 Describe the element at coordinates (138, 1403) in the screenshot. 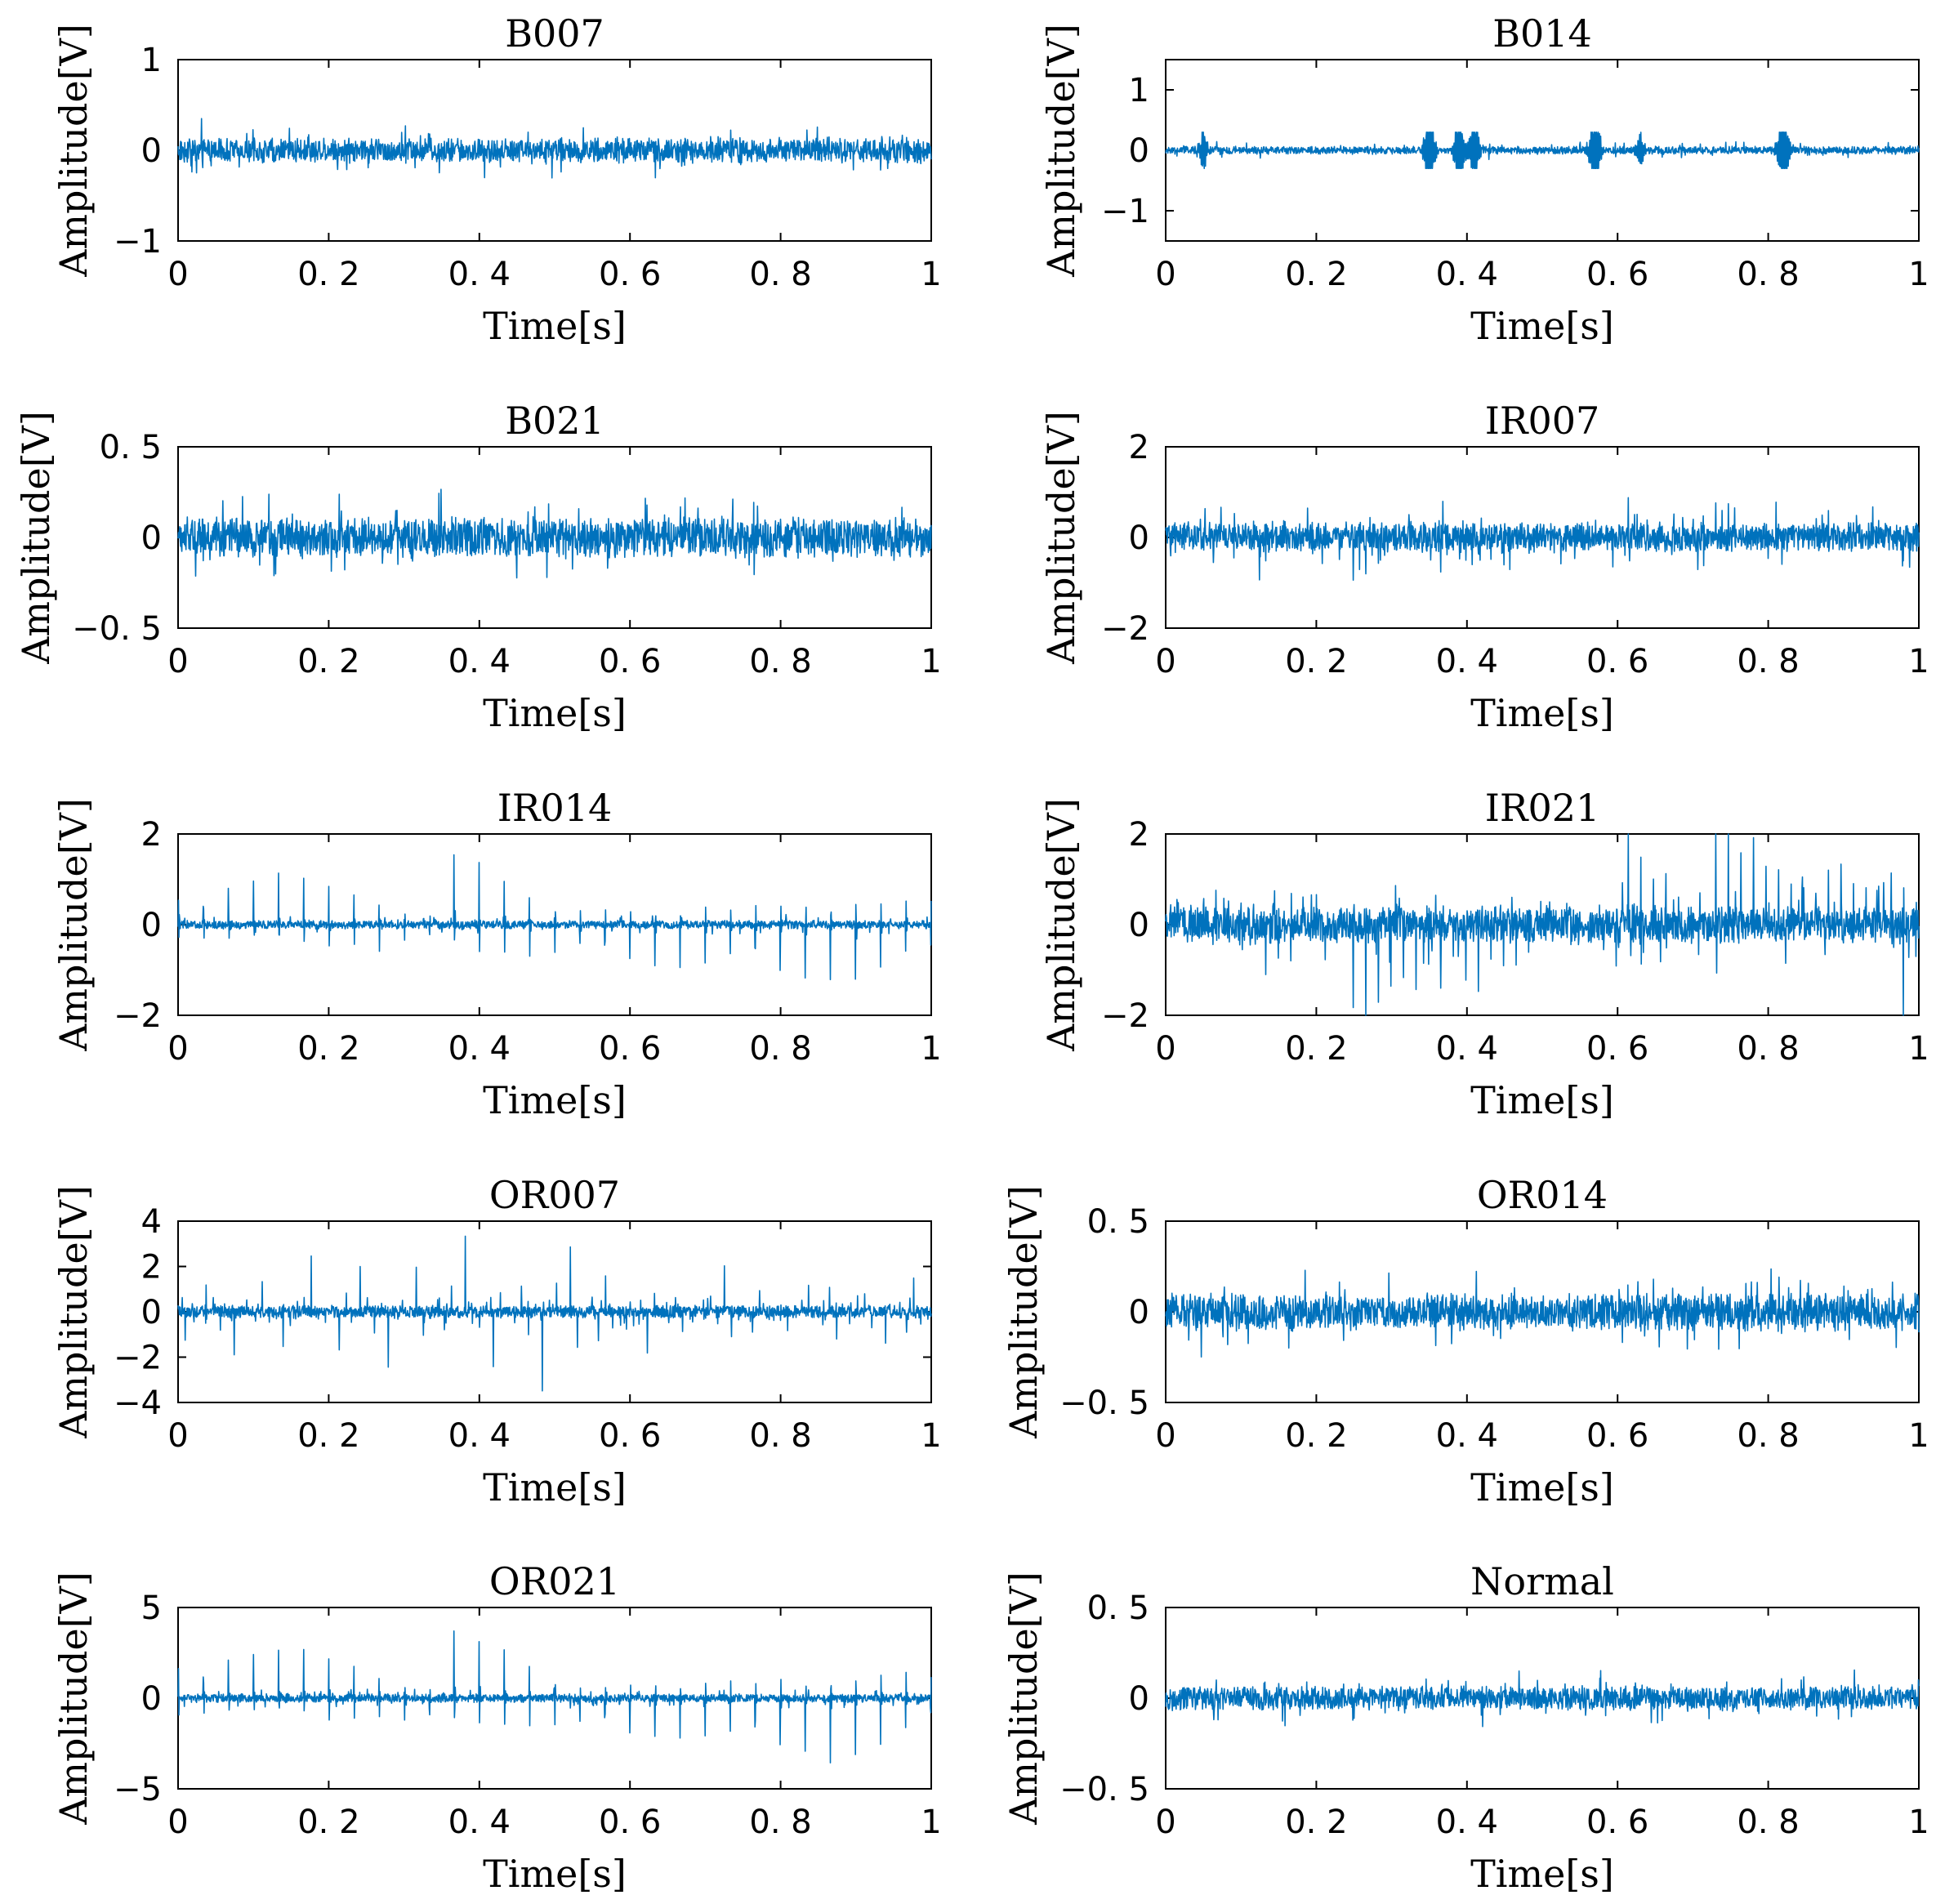

I see `y-tick-label: −4` at that location.